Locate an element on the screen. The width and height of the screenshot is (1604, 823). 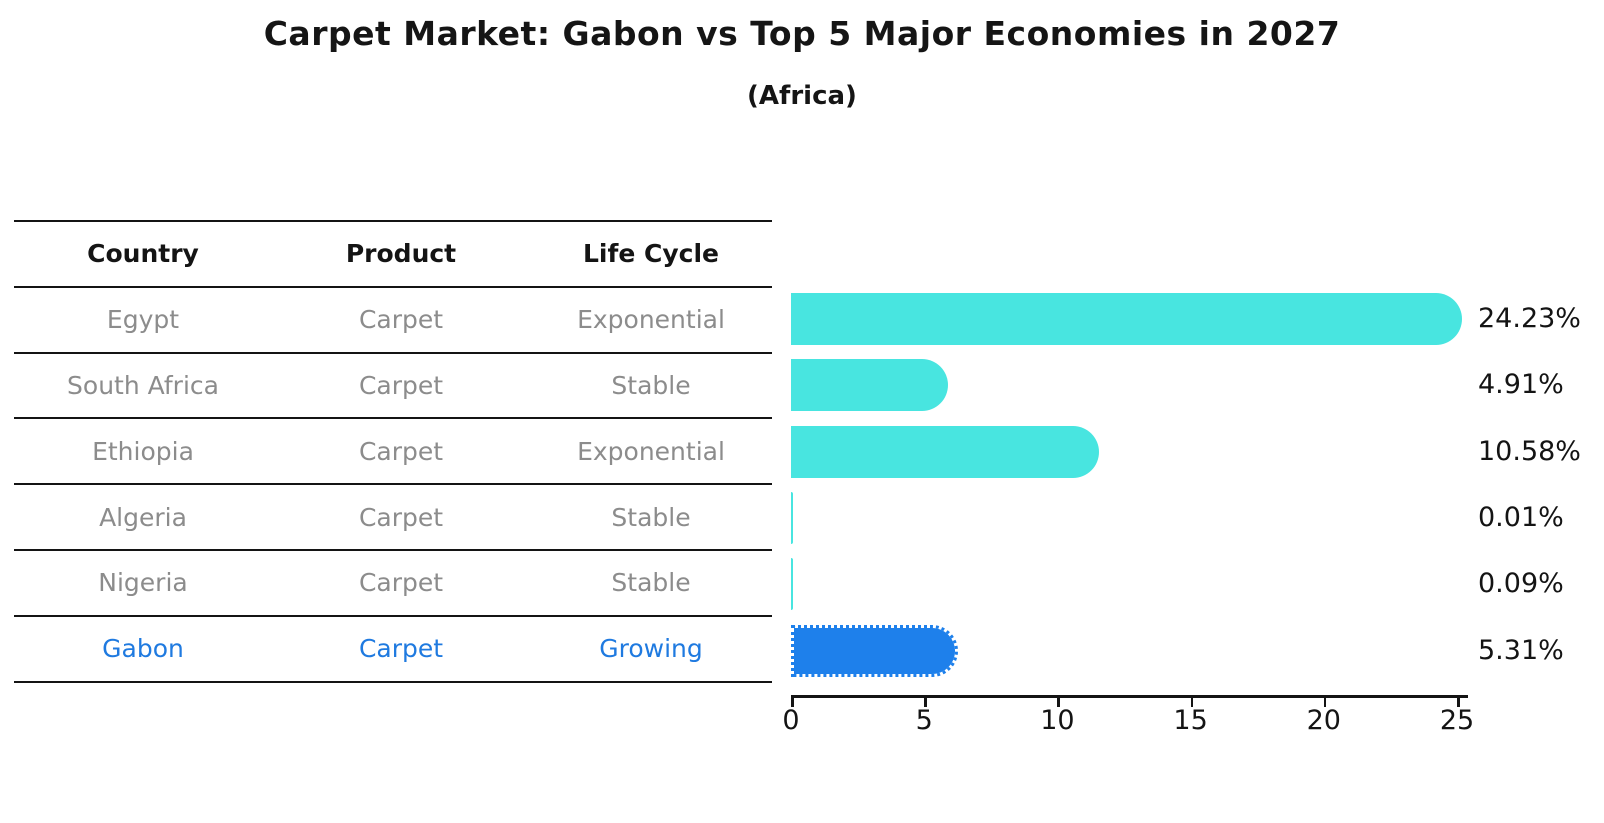
column-header-product: Product is located at coordinates (401, 254).